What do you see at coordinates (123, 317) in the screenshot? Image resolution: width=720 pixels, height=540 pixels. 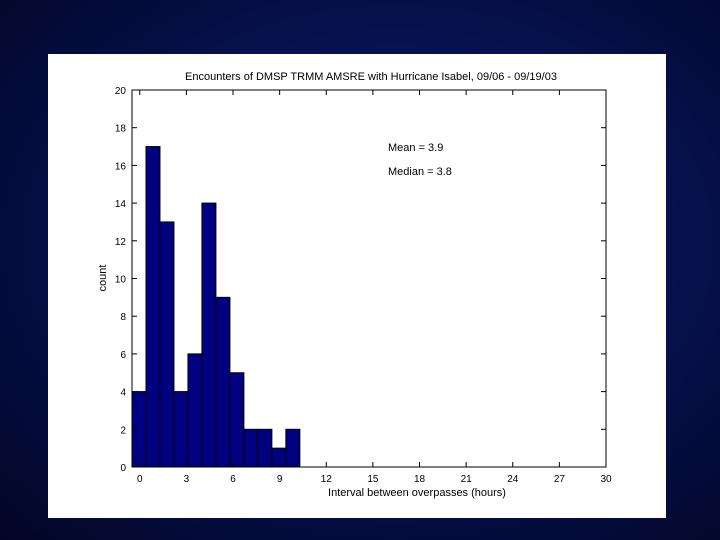 I see `y-tick-label: 8` at bounding box center [123, 317].